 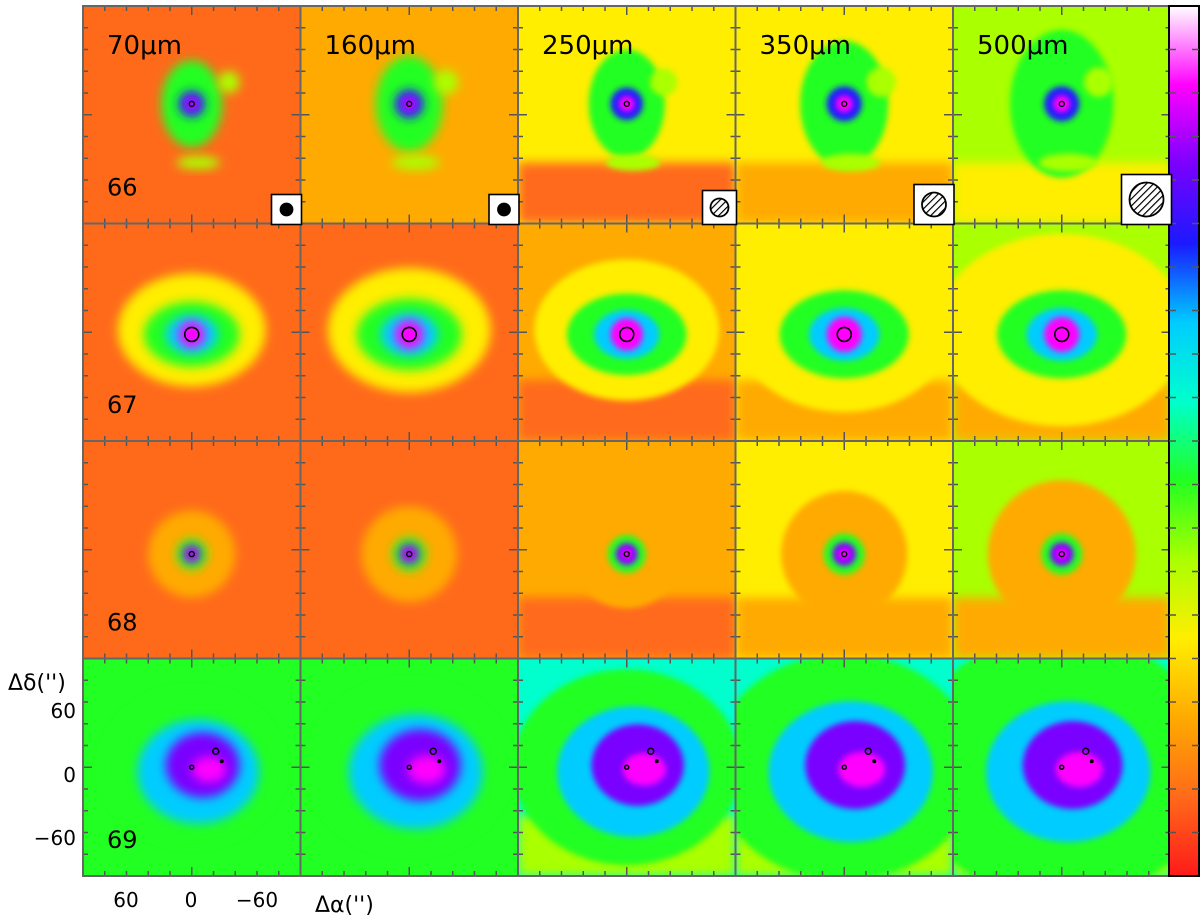 I want to click on wavelength-label: 160μm, so click(x=371, y=46).